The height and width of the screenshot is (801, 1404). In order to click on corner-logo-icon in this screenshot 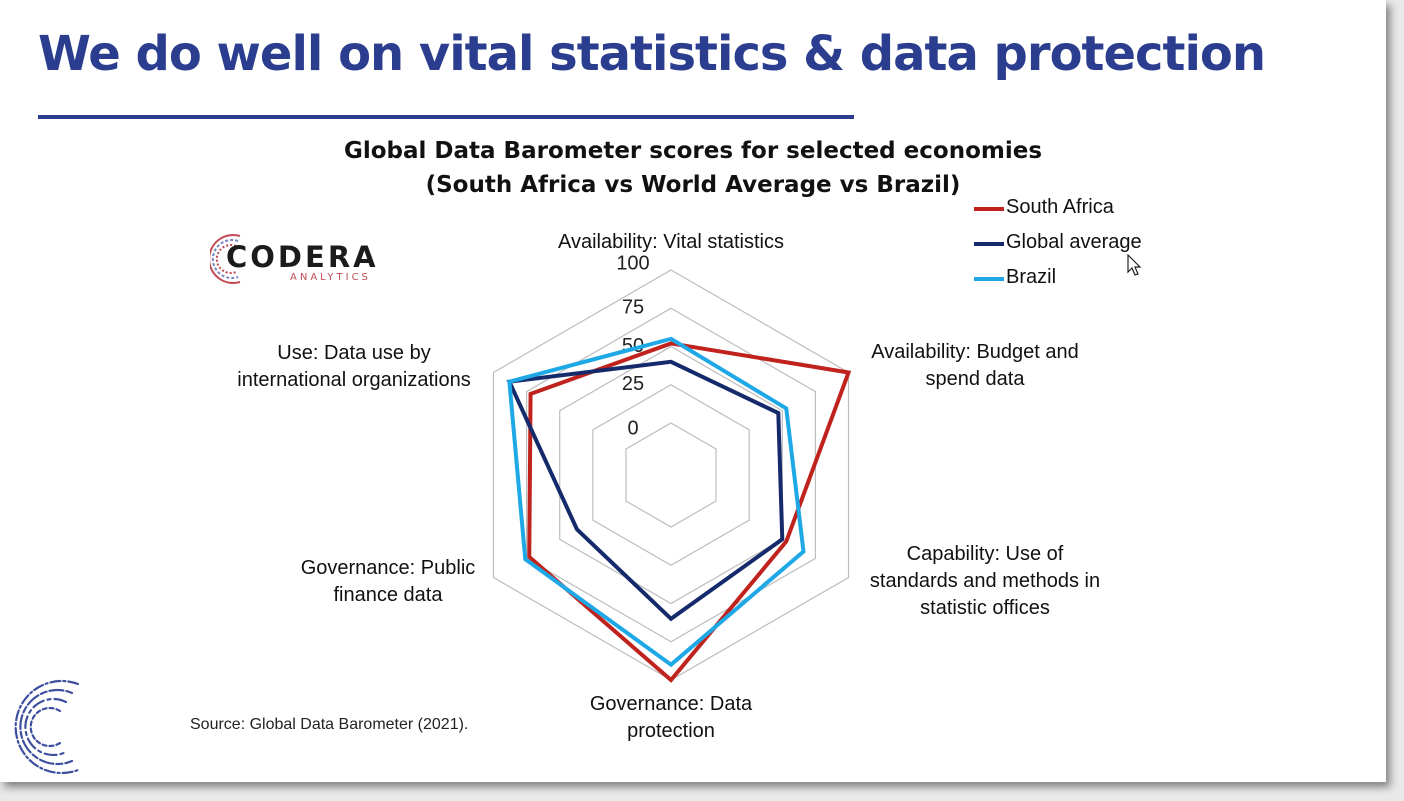, I will do `click(47, 727)`.